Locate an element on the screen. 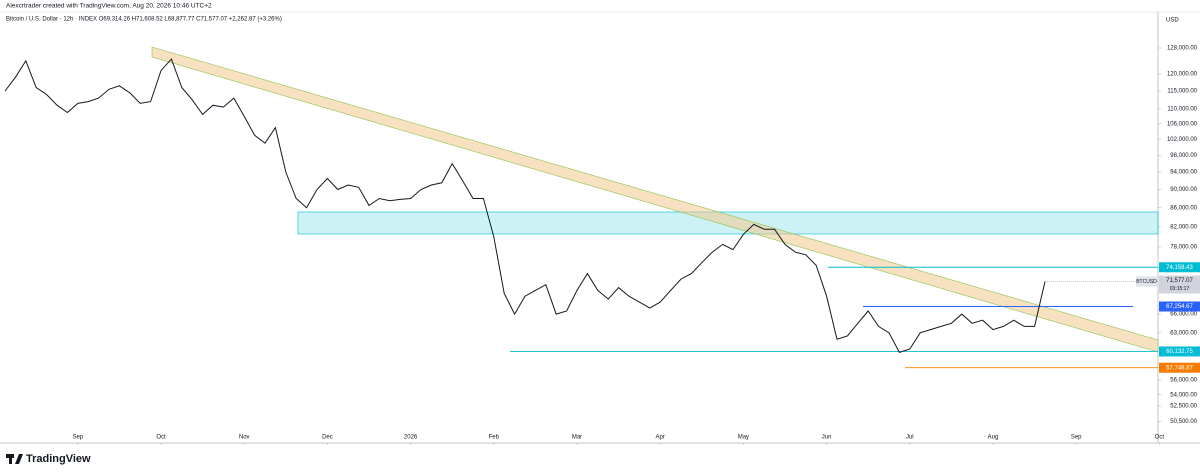 This screenshot has width=1200, height=473. y-tick-label: 115,000.00 is located at coordinates (1182, 92).